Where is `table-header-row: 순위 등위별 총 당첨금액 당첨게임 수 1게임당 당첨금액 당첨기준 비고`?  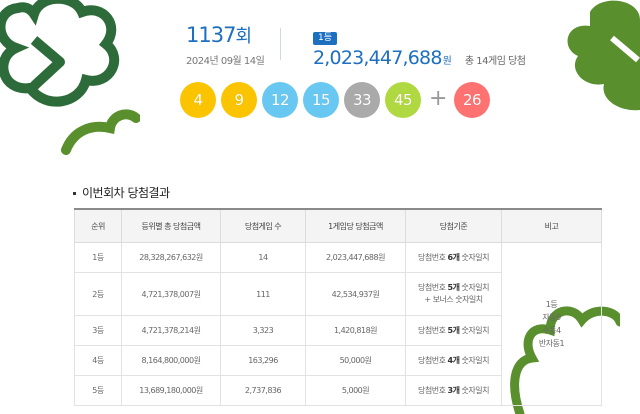 table-header-row: 순위 등위별 총 당첨금액 당첨게임 수 1게임당 당첨금액 당첨기준 비고 is located at coordinates (338, 225).